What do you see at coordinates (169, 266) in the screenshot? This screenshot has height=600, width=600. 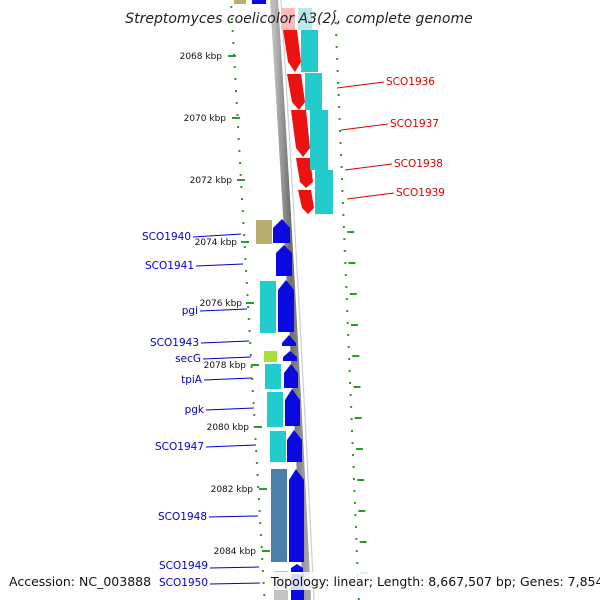 I see `gene-label-SCO1941: SCO1941` at bounding box center [169, 266].